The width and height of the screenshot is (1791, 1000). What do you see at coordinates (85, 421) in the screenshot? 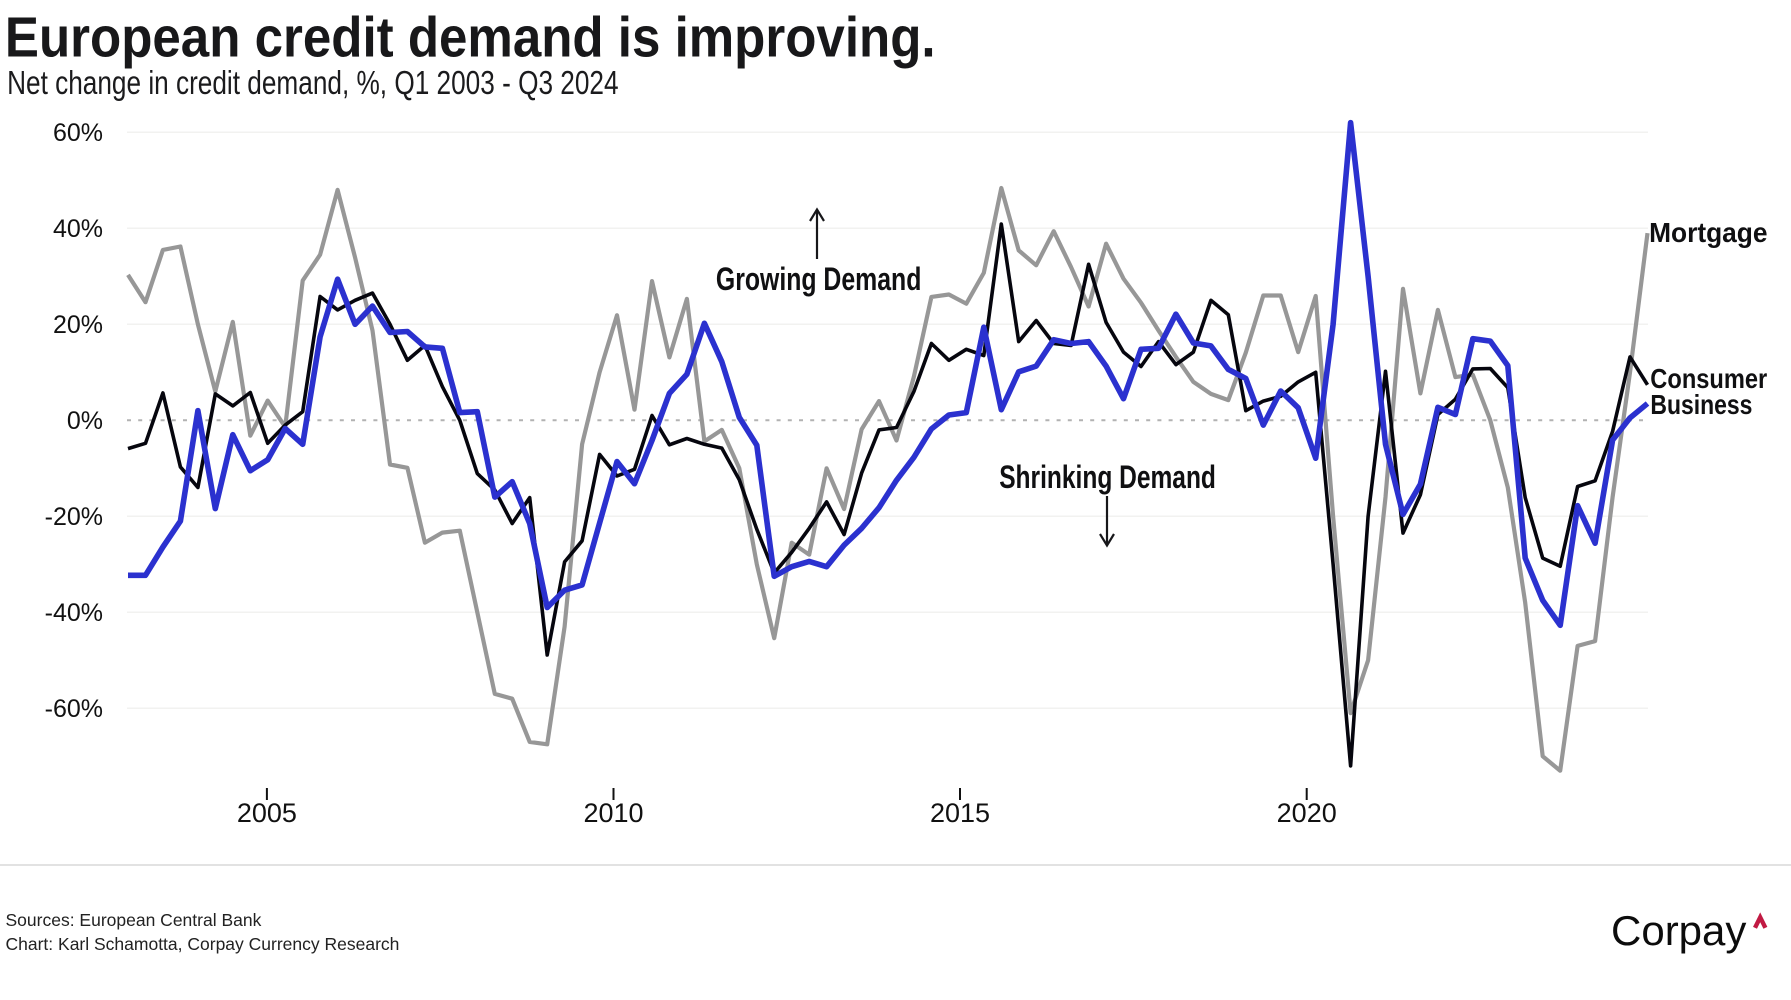
I see `svg-text: 0%` at bounding box center [85, 421].